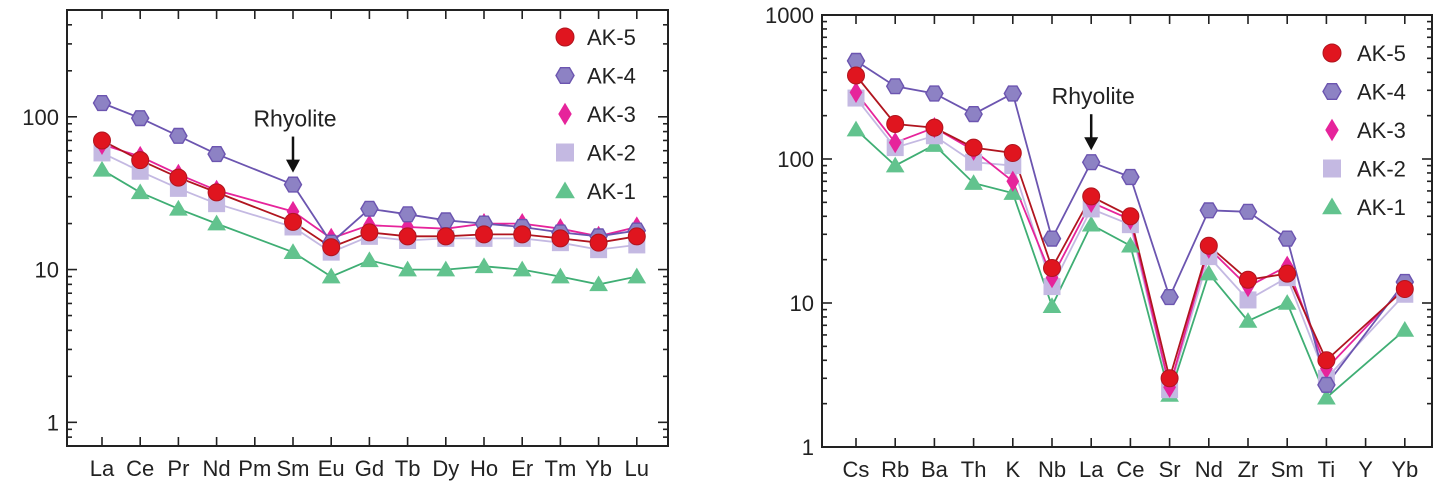  I want to click on point-ak-1-nb, so click(1052, 305).